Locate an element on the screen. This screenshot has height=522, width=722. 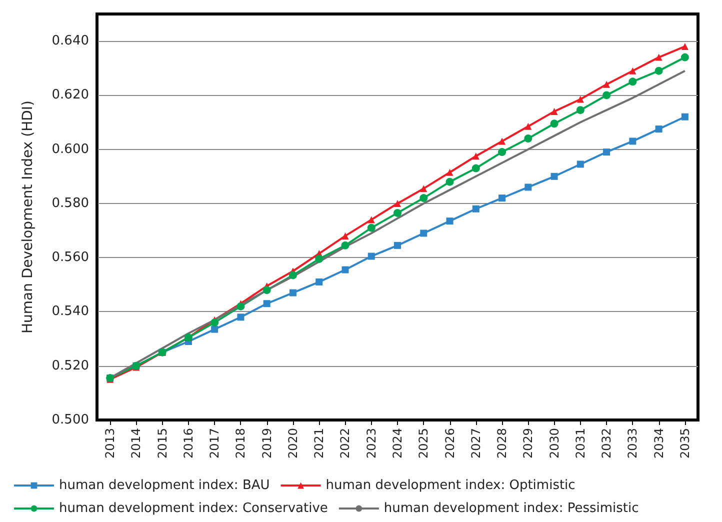
x-tick-label: 2027 is located at coordinates (475, 443).